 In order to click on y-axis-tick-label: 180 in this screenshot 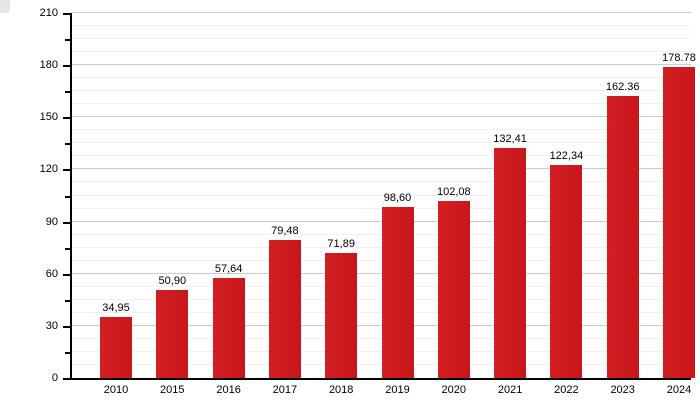, I will do `click(48, 65)`.